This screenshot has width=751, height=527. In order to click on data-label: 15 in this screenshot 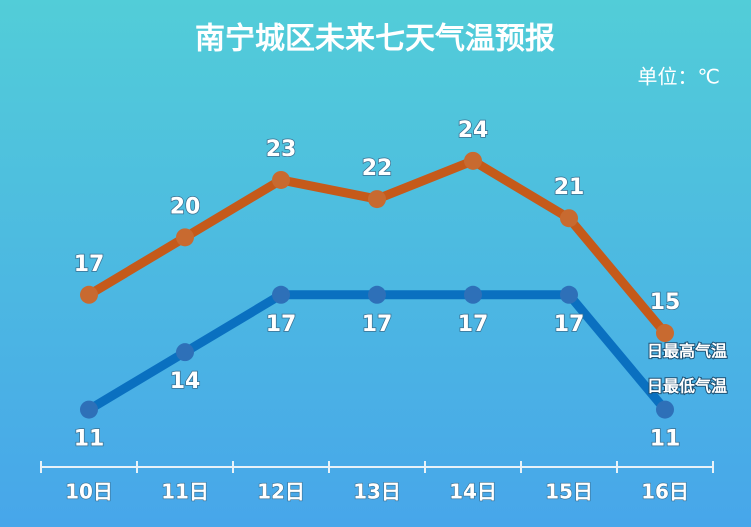, I will do `click(665, 302)`.